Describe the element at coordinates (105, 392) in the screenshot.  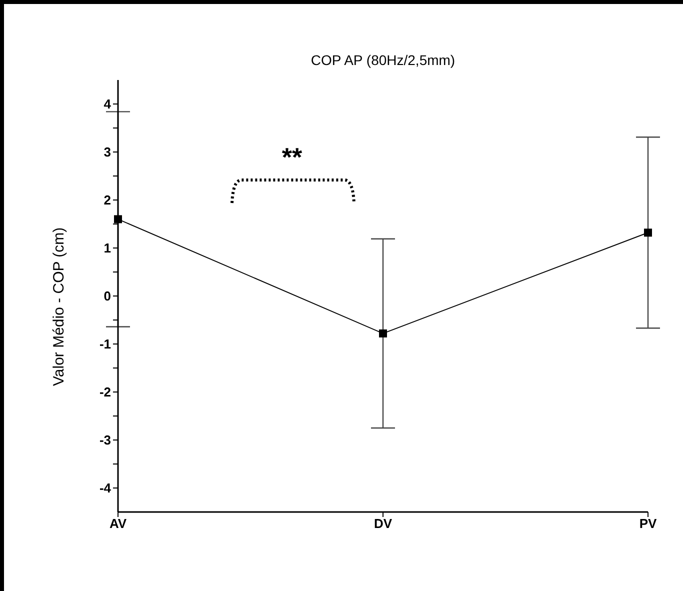
I see `y-tick-label: -2` at that location.